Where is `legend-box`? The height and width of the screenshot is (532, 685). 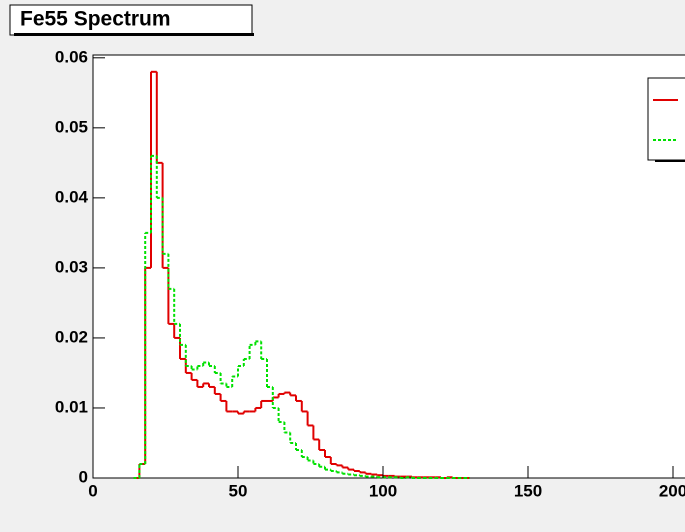 legend-box is located at coordinates (666, 119).